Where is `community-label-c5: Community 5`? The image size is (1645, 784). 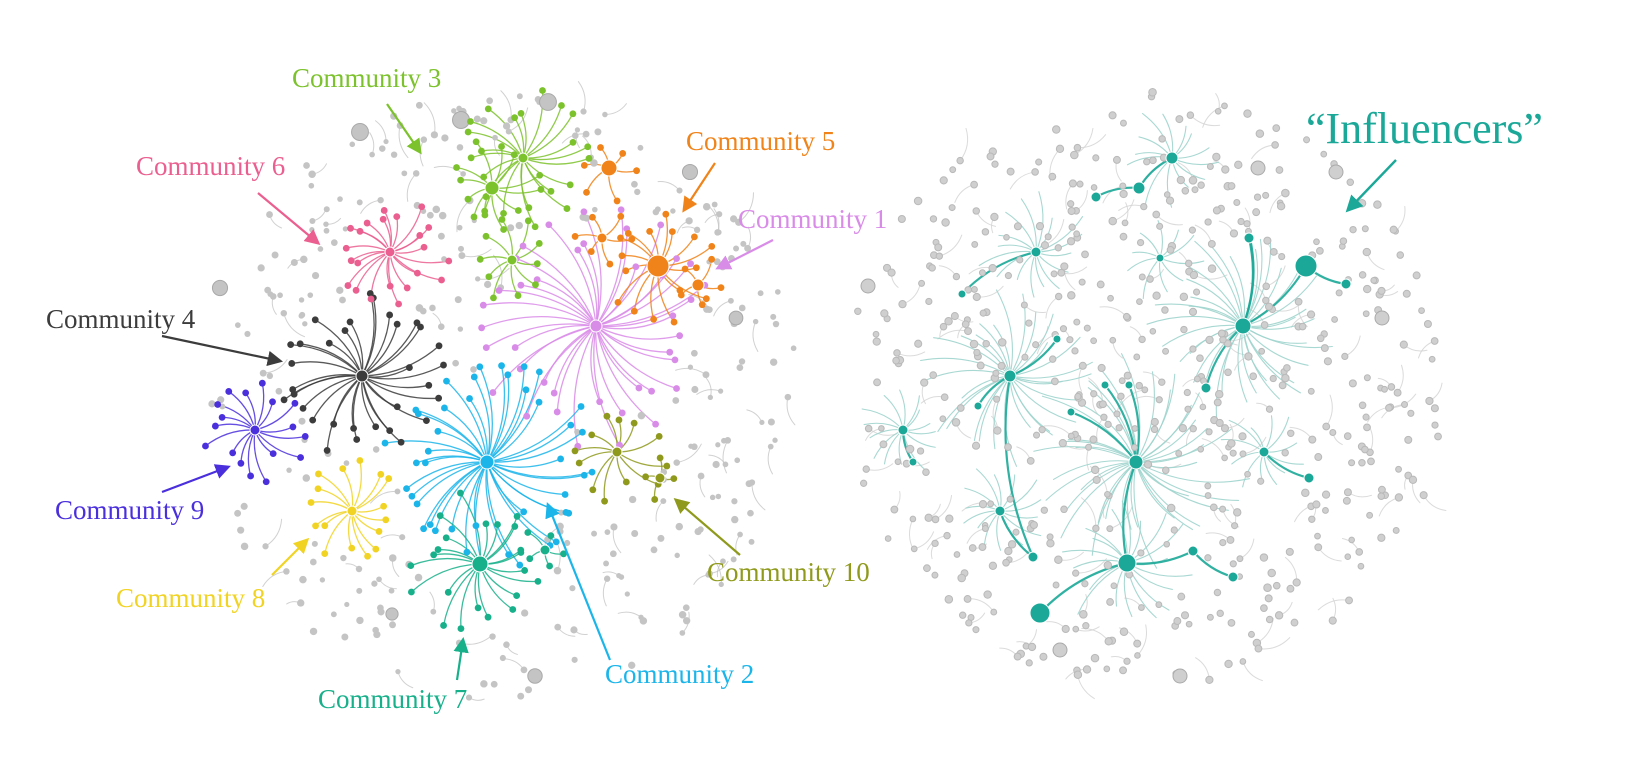 community-label-c5: Community 5 is located at coordinates (760, 141).